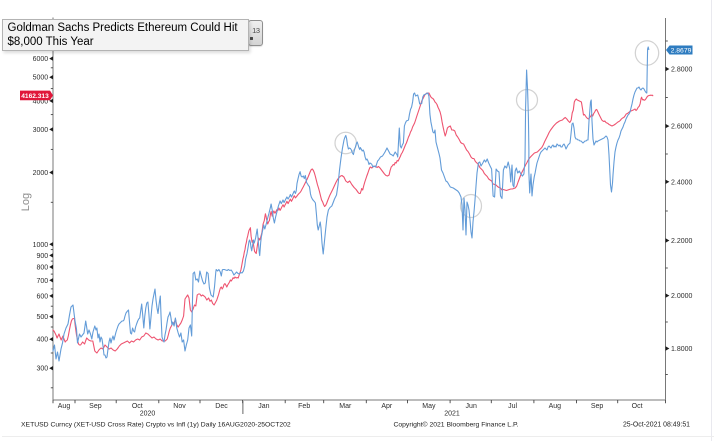 This screenshot has width=717, height=441. Describe the element at coordinates (43, 369) in the screenshot. I see `svg-text: 300` at that location.